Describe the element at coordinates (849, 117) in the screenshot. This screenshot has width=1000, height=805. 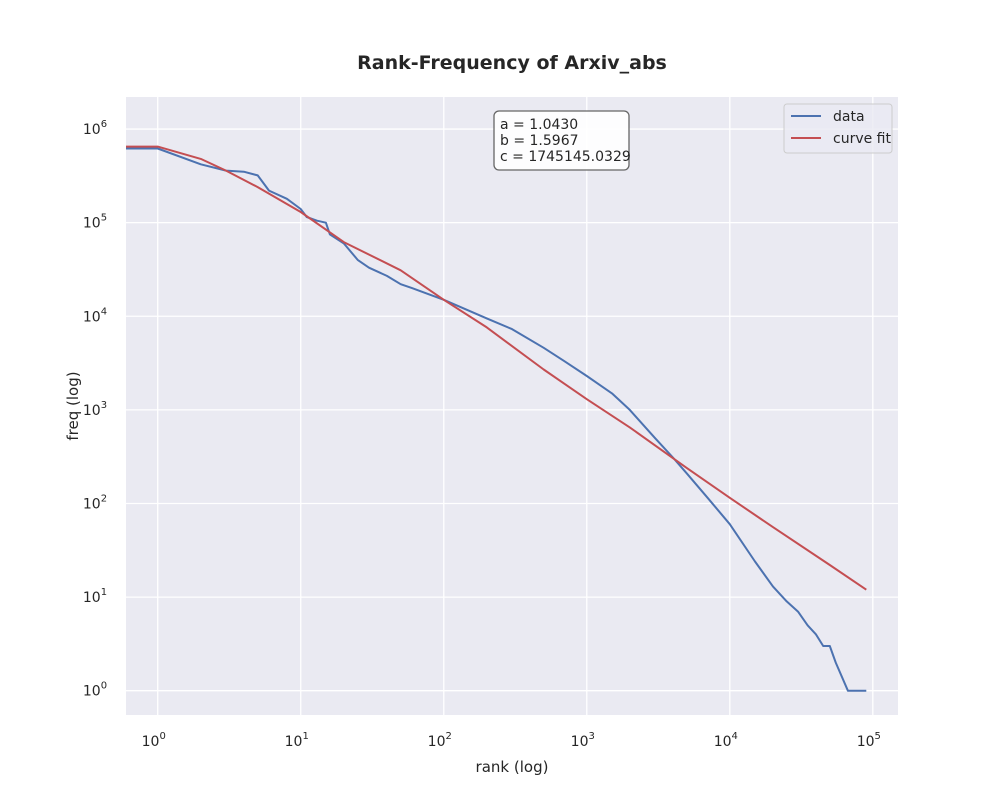
I see `legend-label-data: data` at that location.